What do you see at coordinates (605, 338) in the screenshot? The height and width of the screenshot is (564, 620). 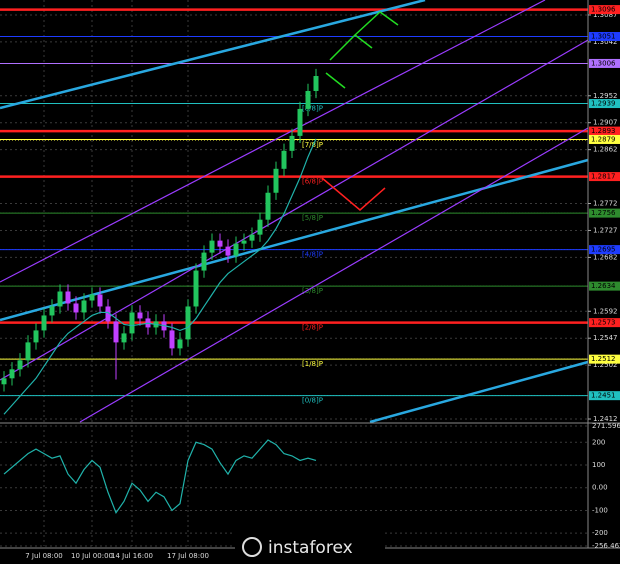 I see `y-tick-label: 1.2547` at bounding box center [605, 338].